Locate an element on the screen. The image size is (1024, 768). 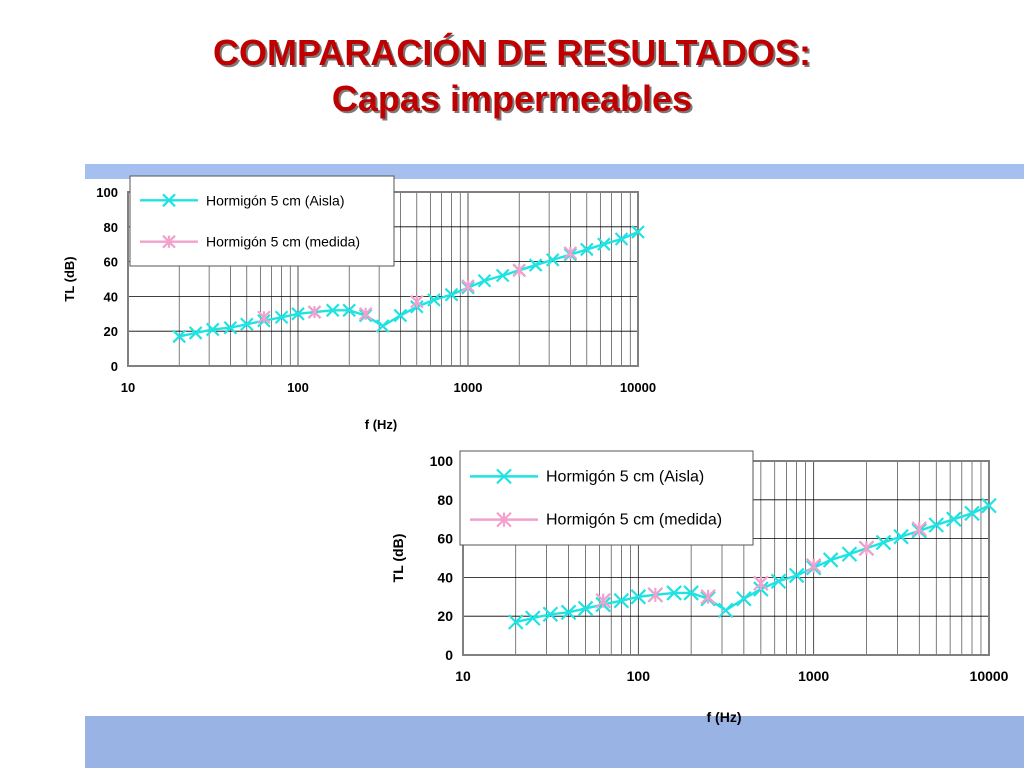
chart1-xtick-label: 1000 is located at coordinates (468, 387).